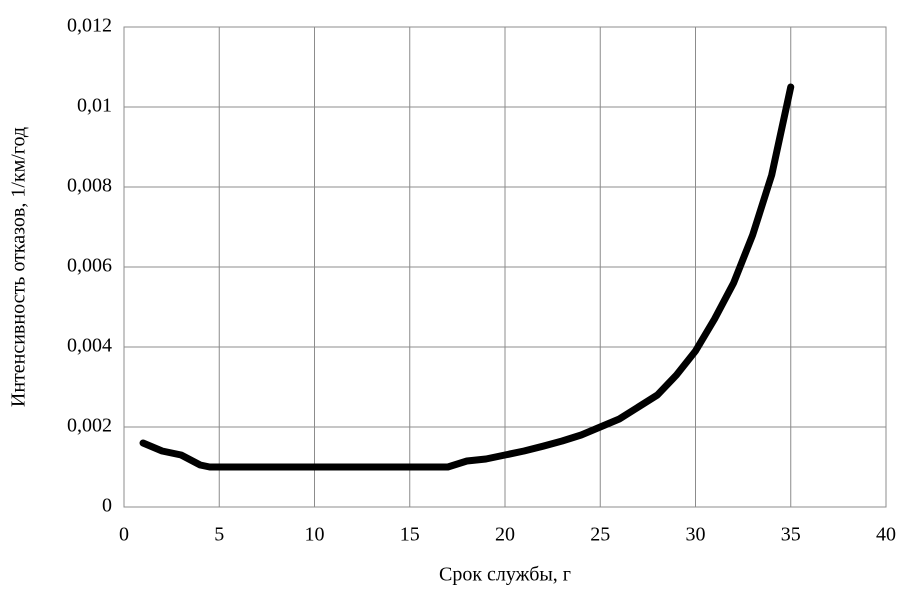 Image resolution: width=904 pixels, height=589 pixels. What do you see at coordinates (89, 346) in the screenshot?
I see `y-tick-label: 0,004` at bounding box center [89, 346].